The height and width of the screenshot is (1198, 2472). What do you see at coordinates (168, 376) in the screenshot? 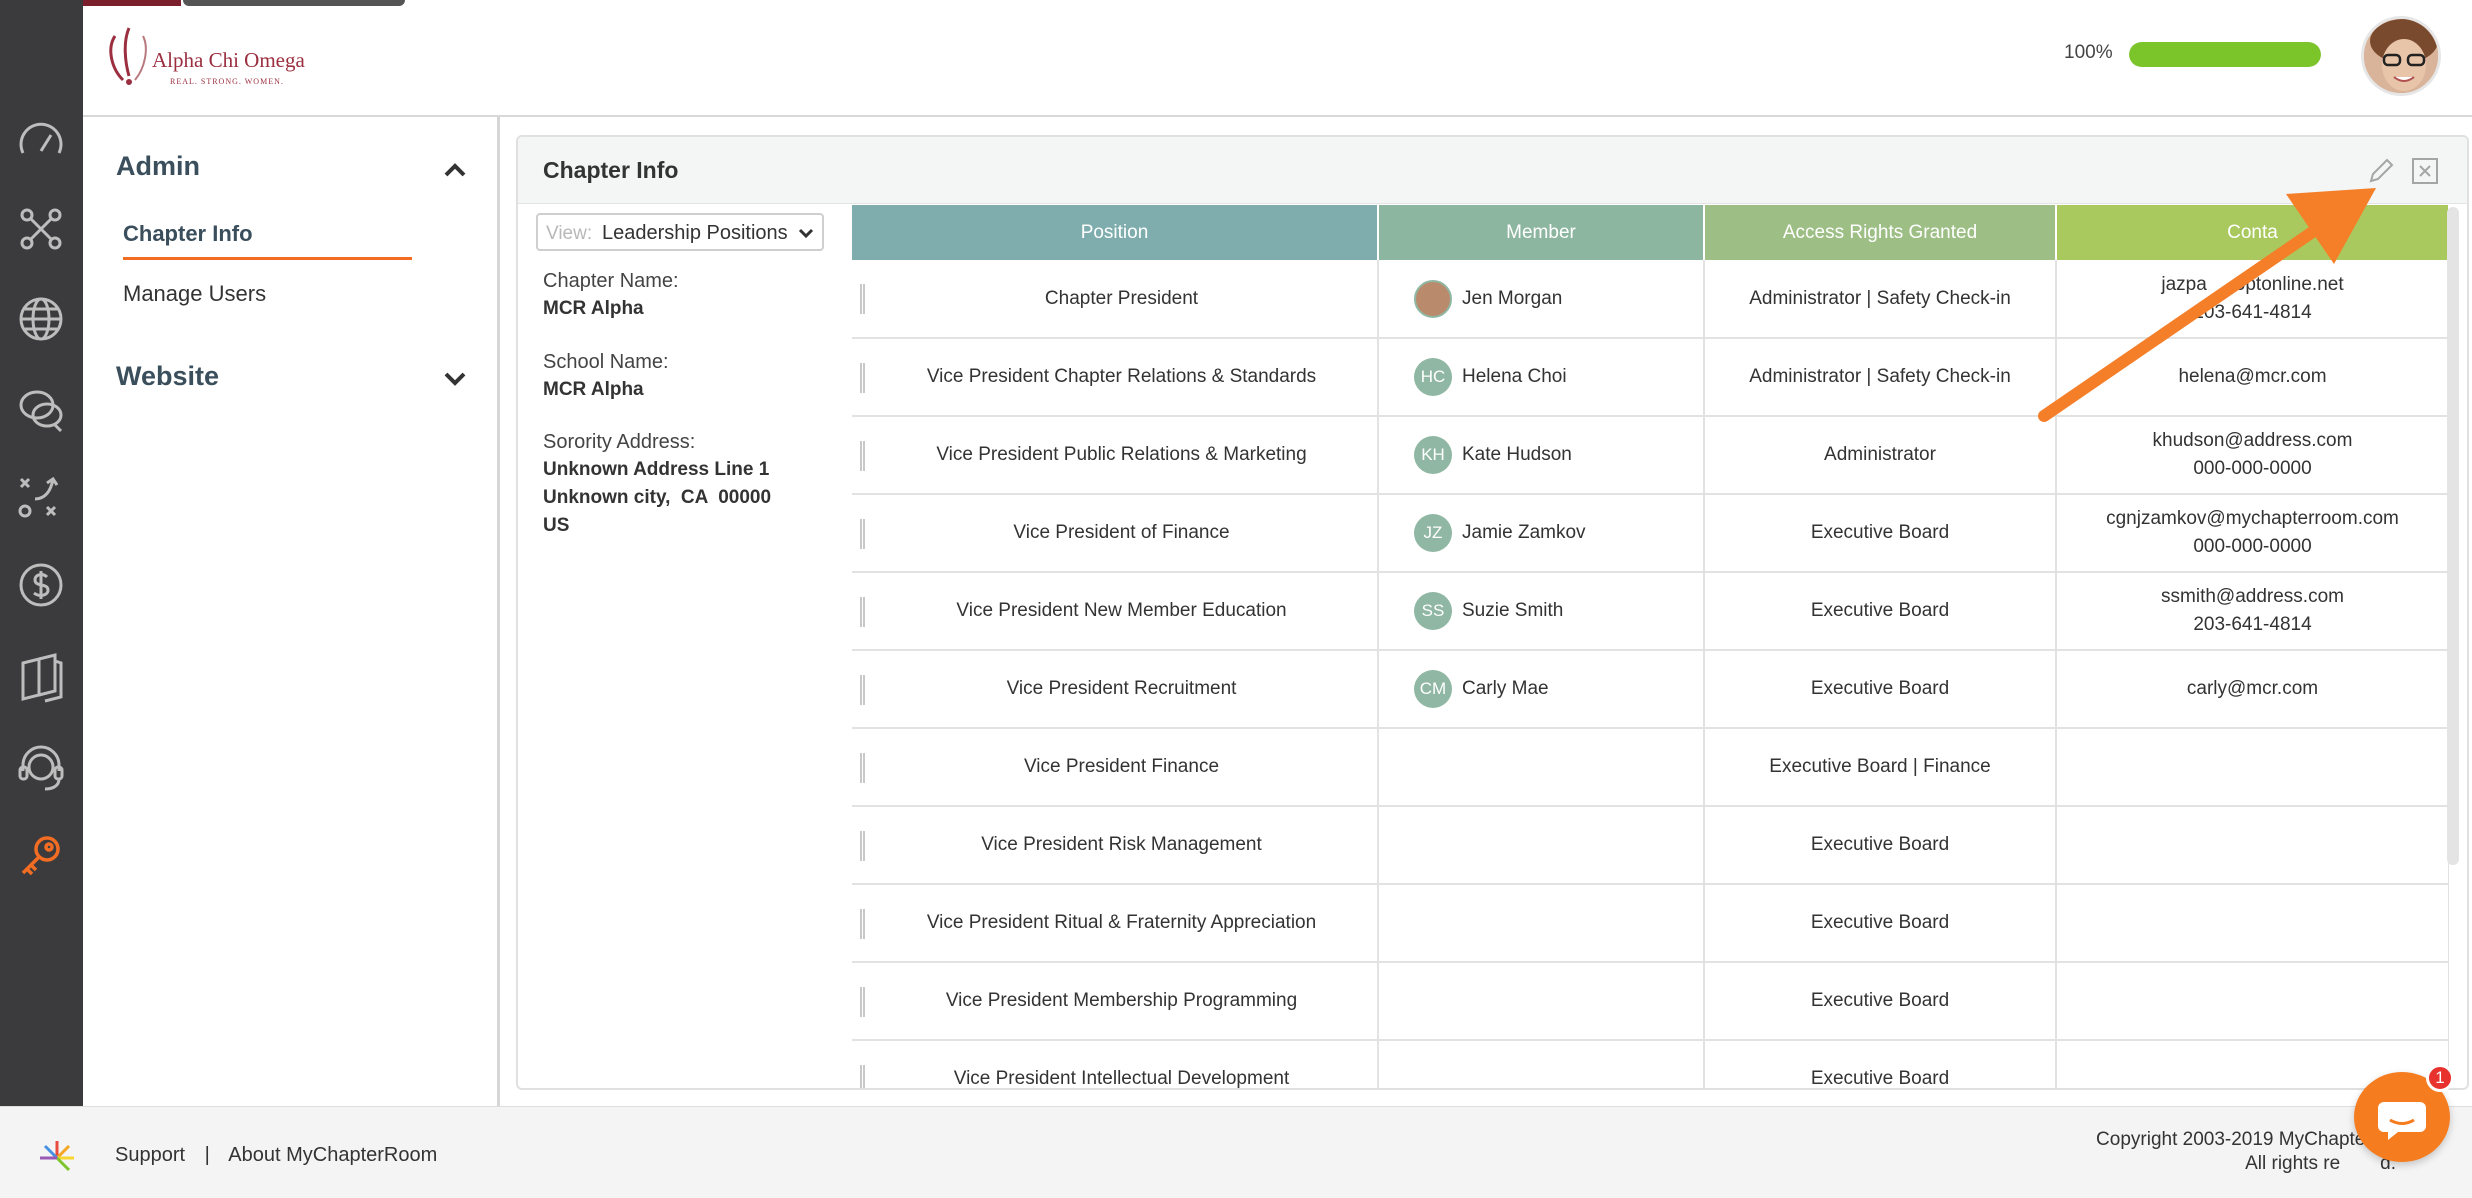
I see `website-section-heading: Website` at bounding box center [168, 376].